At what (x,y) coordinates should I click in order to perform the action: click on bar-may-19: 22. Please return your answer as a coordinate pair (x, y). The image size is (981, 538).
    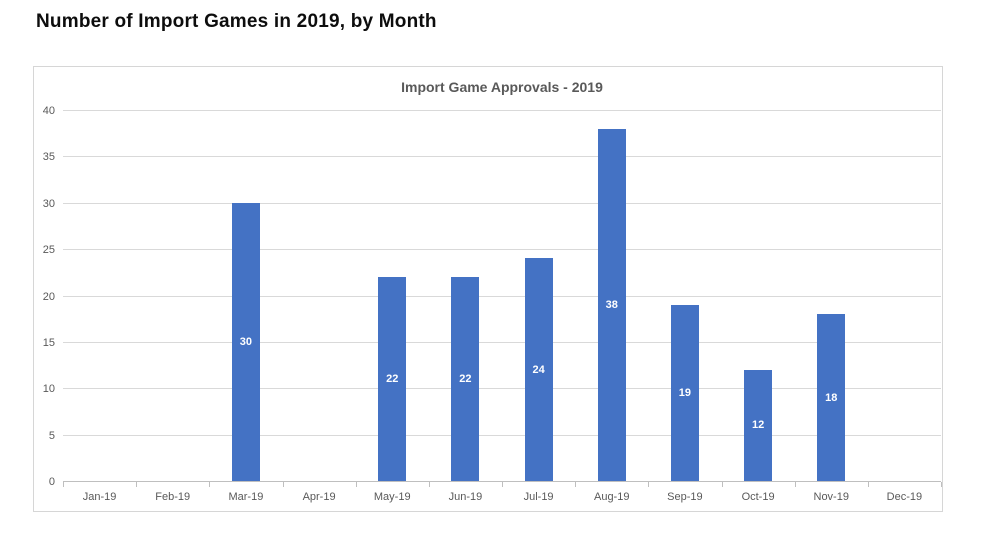
    Looking at the image, I should click on (392, 378).